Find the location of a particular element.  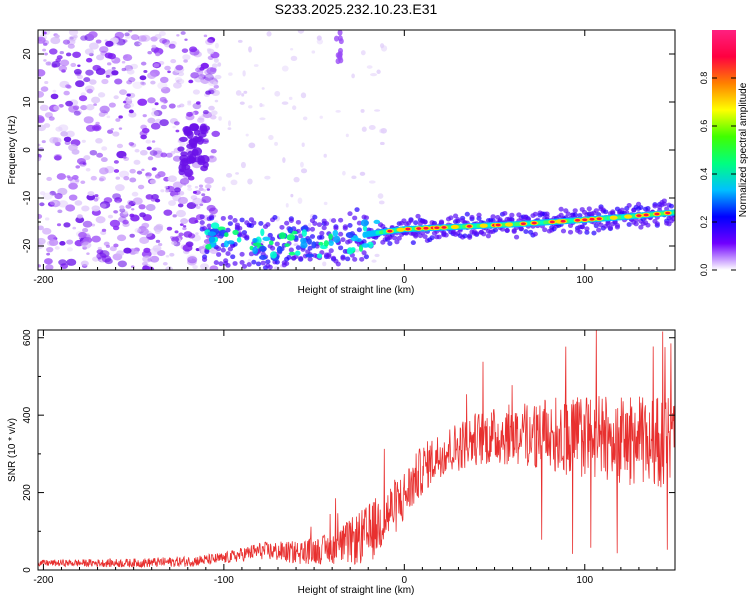

snr-x-tick-label: -100 is located at coordinates (224, 580).